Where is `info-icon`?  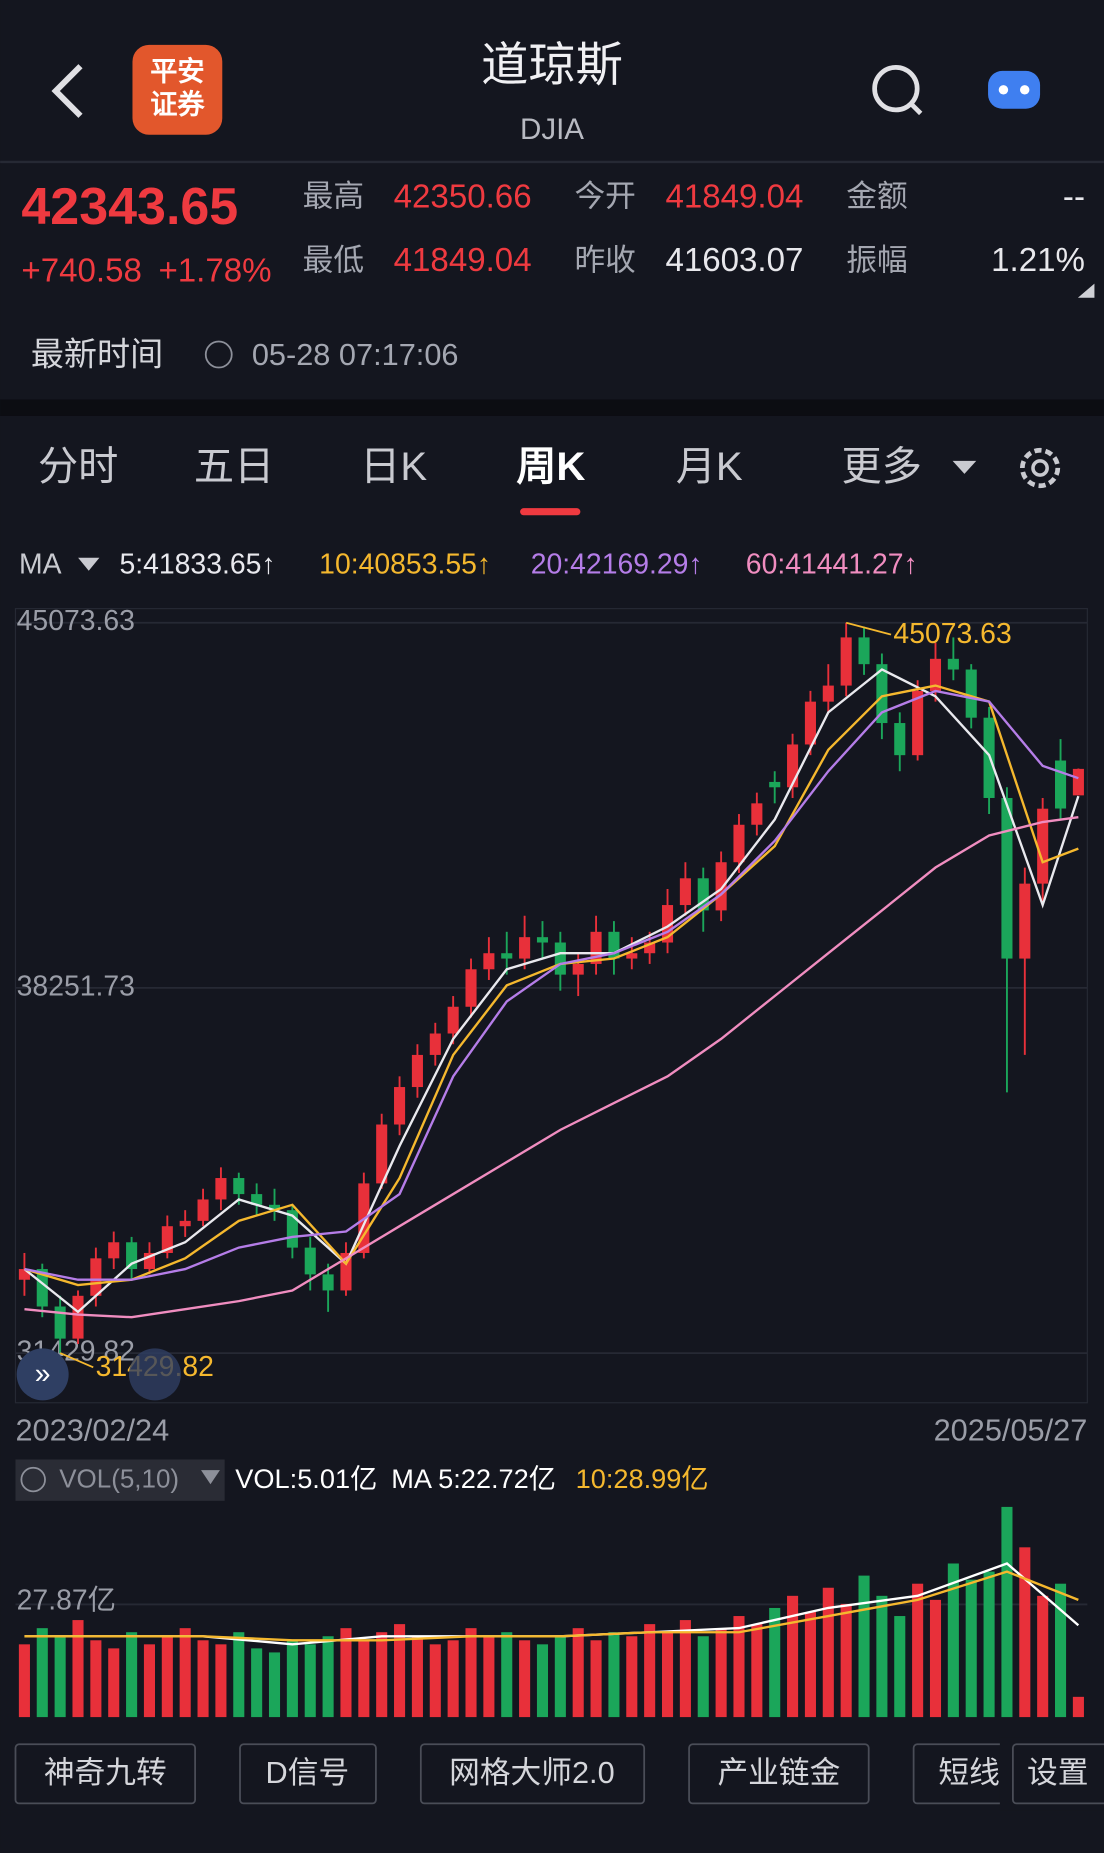
info-icon is located at coordinates (218, 354).